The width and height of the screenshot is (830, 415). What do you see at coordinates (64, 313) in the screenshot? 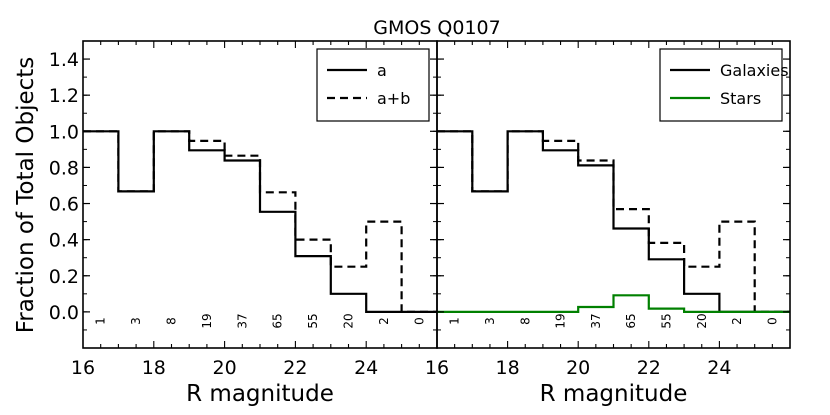
I see `y-tick-label: 0.0` at bounding box center [64, 313].